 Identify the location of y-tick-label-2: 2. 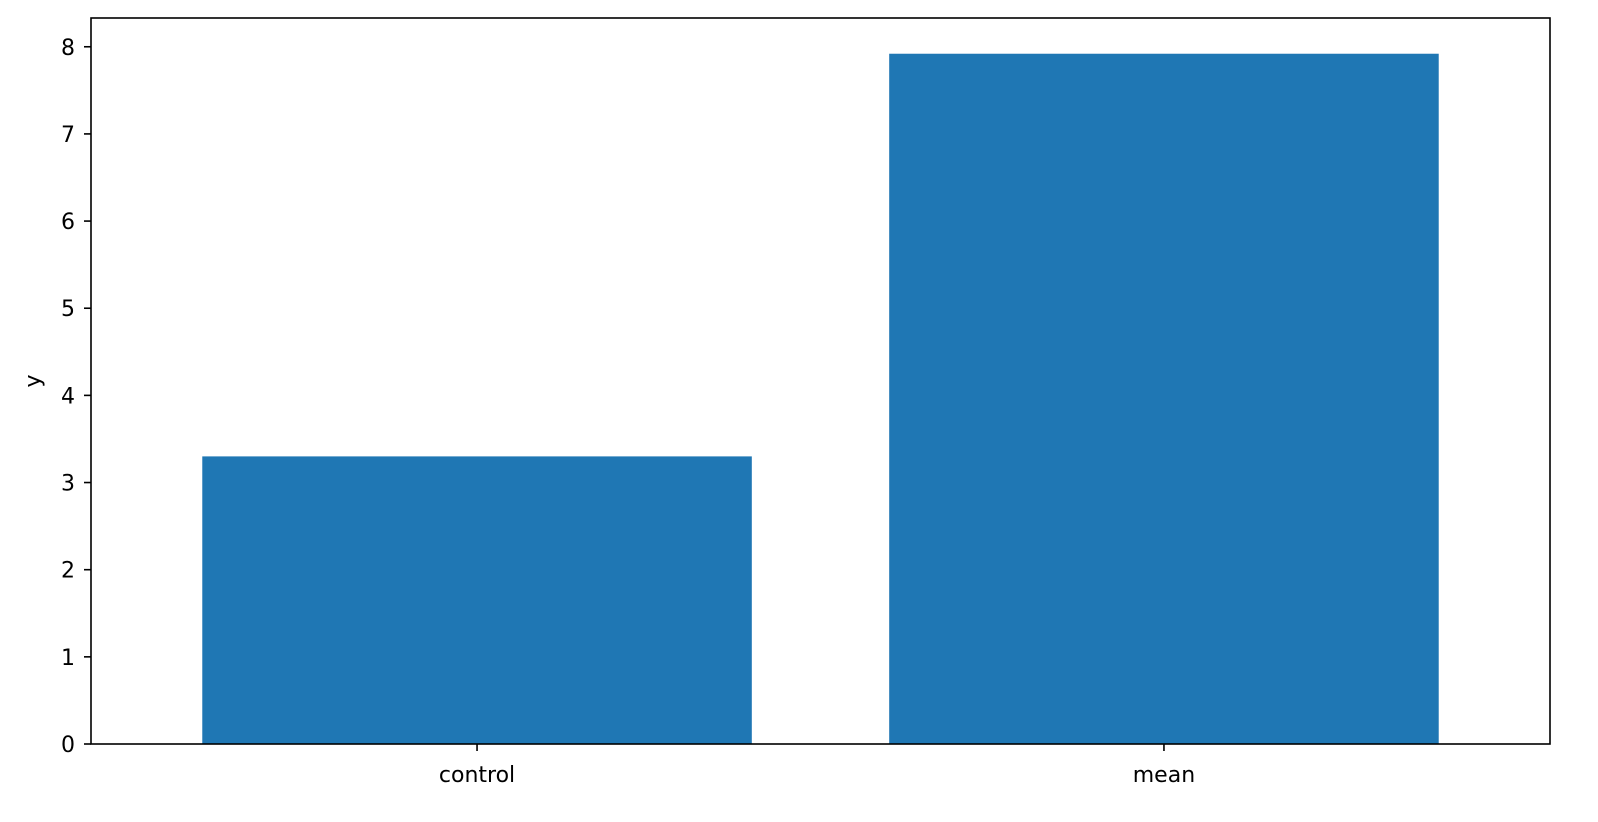
(68, 571).